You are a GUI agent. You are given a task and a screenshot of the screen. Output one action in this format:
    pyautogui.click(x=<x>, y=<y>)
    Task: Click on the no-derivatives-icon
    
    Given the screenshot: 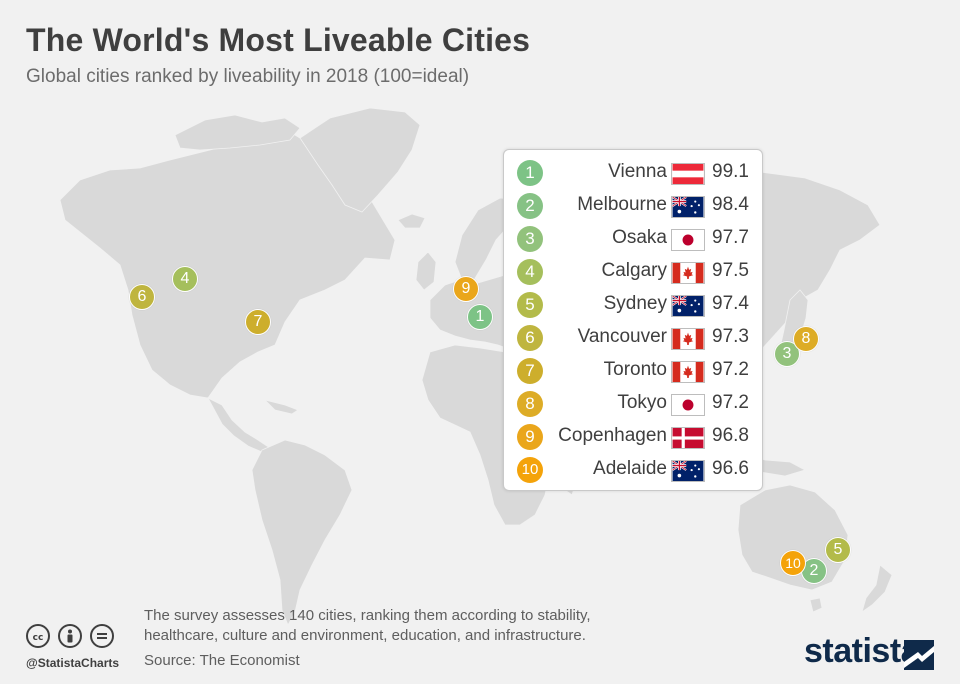 What is the action you would take?
    pyautogui.click(x=102, y=636)
    